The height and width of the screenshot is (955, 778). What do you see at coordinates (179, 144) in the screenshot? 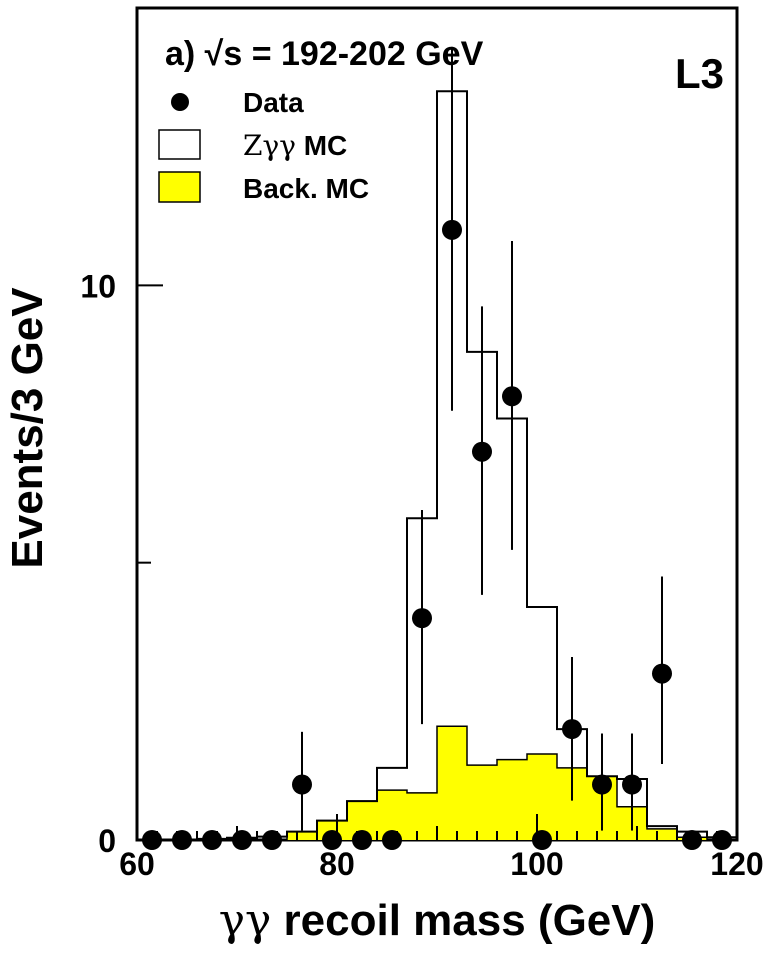
I see `legend-zgg-swatch` at bounding box center [179, 144].